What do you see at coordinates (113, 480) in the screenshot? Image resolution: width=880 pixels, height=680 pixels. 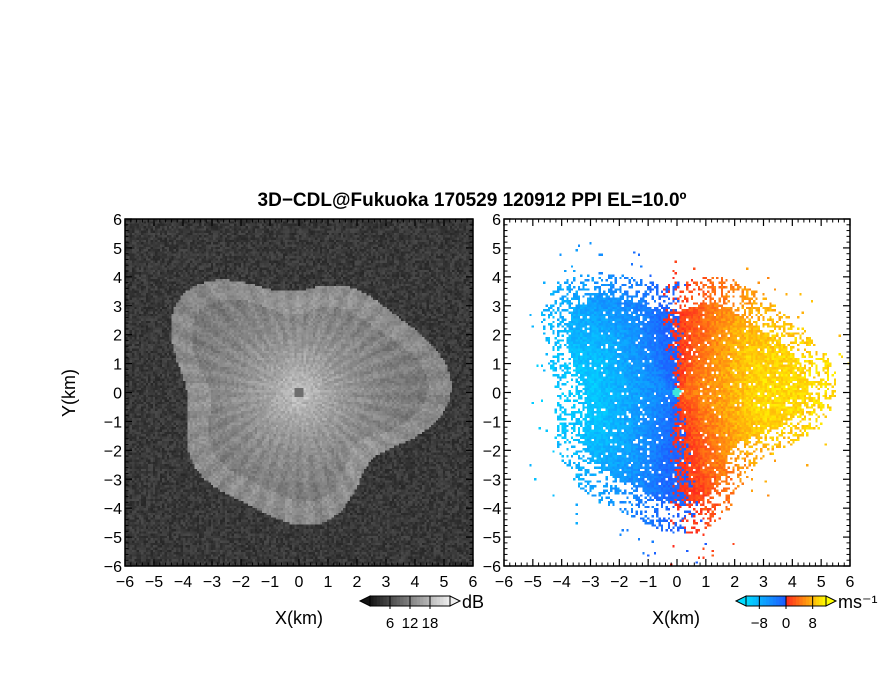 I see `y-tick-label: −3` at bounding box center [113, 480].